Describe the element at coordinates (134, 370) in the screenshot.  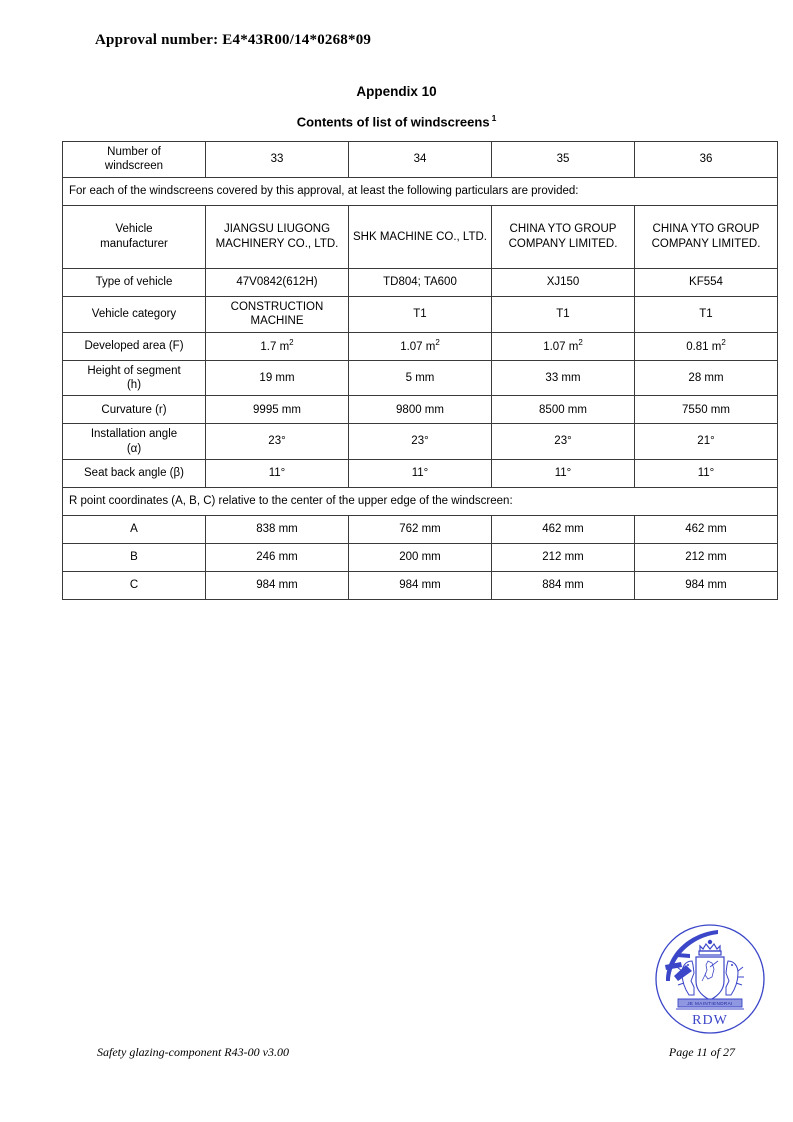
I see `row-label-line1: Height of segment` at that location.